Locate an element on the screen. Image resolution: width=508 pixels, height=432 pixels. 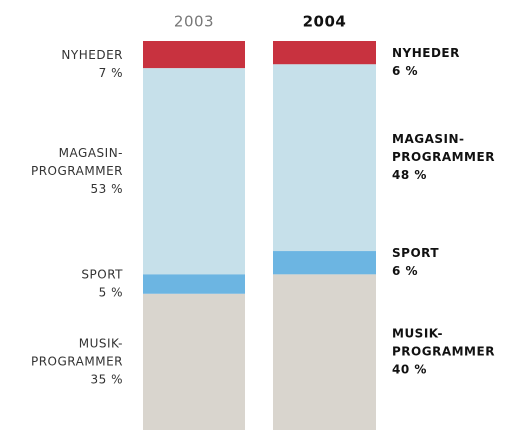
year-label: 2004 is located at coordinates (325, 22).